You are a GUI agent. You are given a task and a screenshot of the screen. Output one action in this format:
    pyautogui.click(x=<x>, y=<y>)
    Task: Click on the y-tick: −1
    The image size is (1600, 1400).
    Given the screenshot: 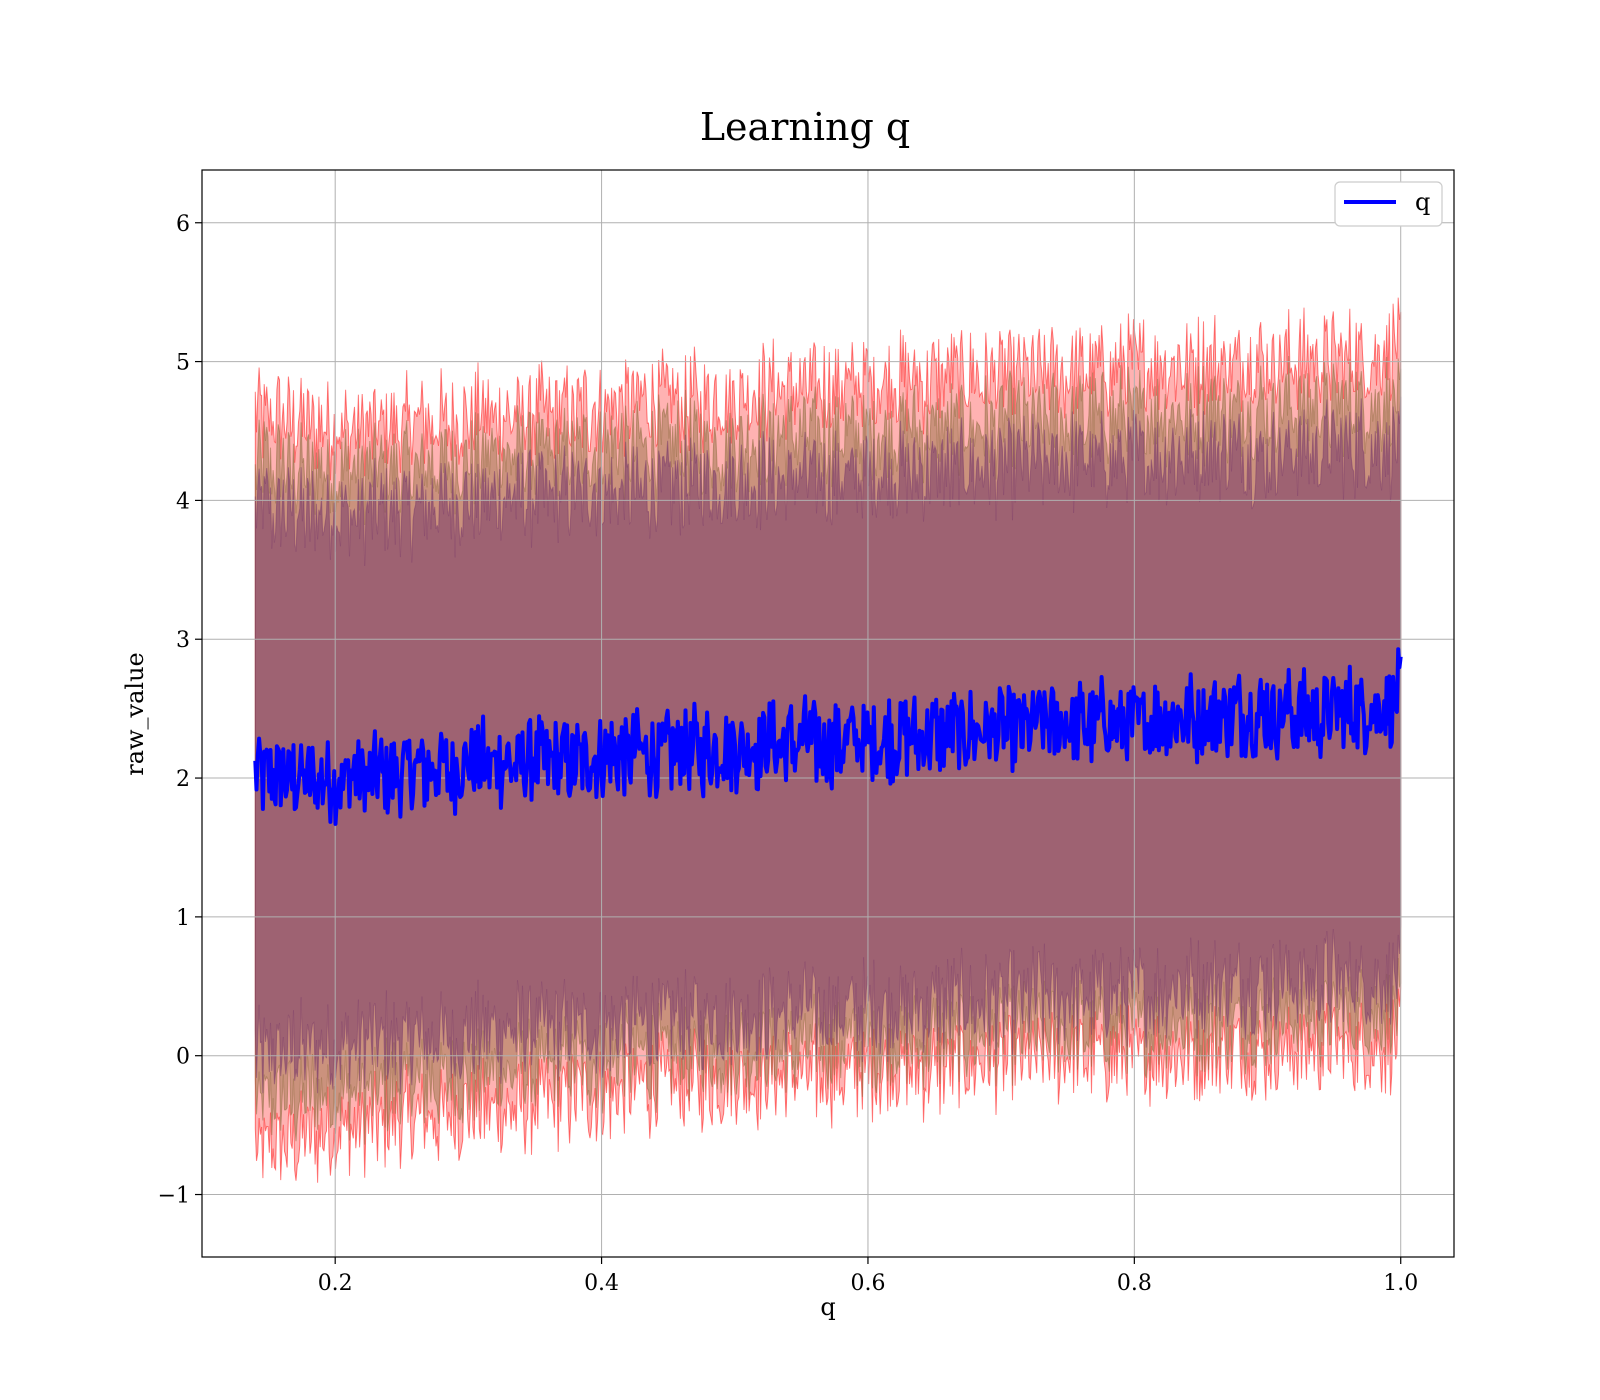 What is the action you would take?
    pyautogui.click(x=180, y=1196)
    